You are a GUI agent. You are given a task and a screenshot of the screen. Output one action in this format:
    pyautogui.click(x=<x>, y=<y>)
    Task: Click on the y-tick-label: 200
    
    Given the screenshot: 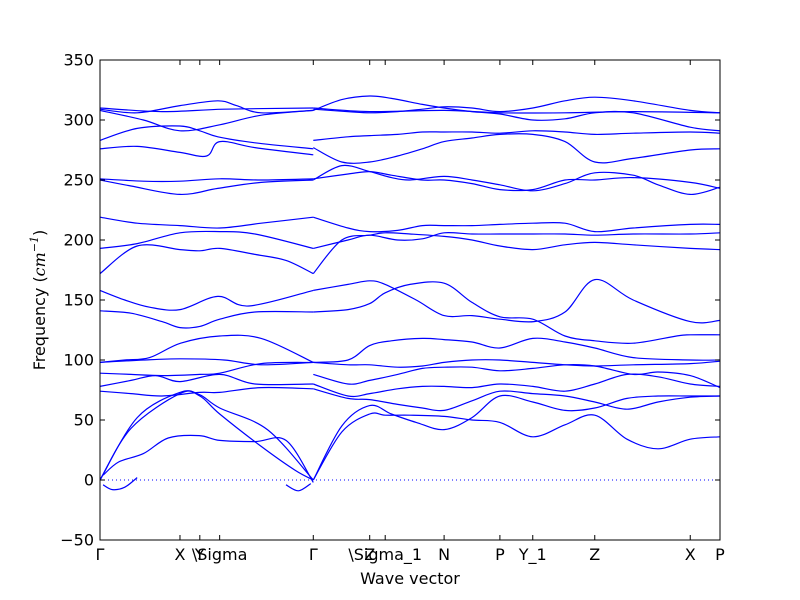 What is the action you would take?
    pyautogui.click(x=78, y=240)
    